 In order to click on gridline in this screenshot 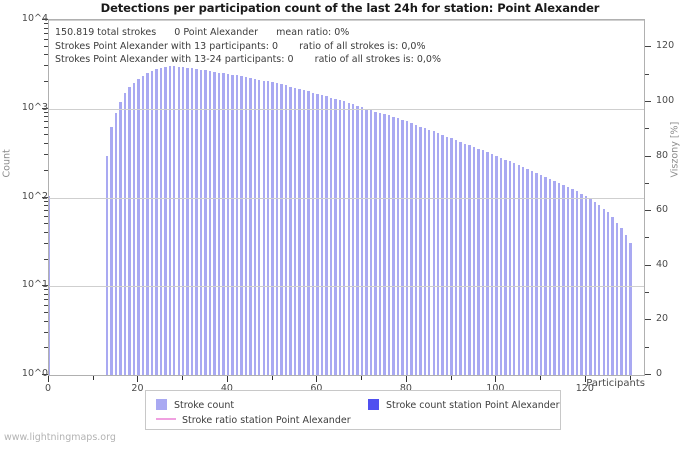, I will do `click(346, 287)`.